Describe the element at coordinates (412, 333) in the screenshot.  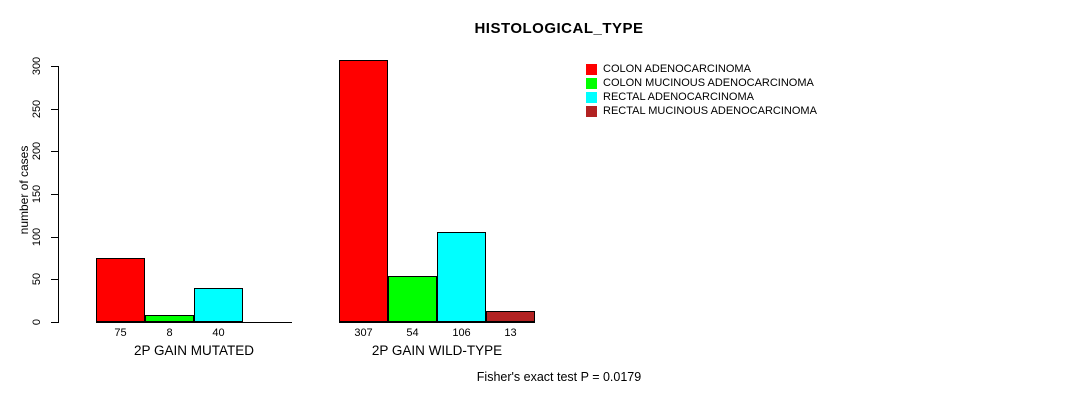
I see `bar-value-label: 54` at that location.